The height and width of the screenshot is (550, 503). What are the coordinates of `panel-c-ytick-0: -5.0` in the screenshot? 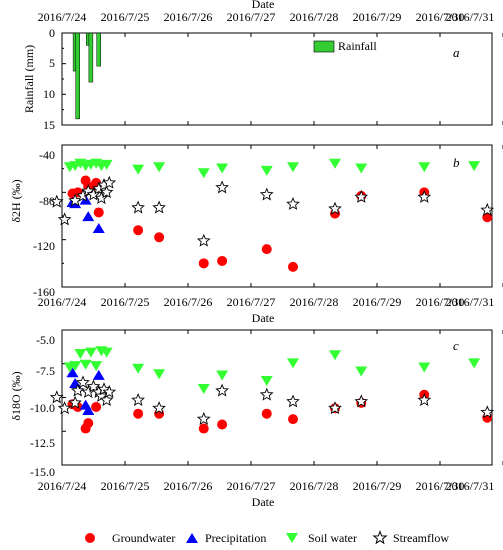 It's located at (45, 340).